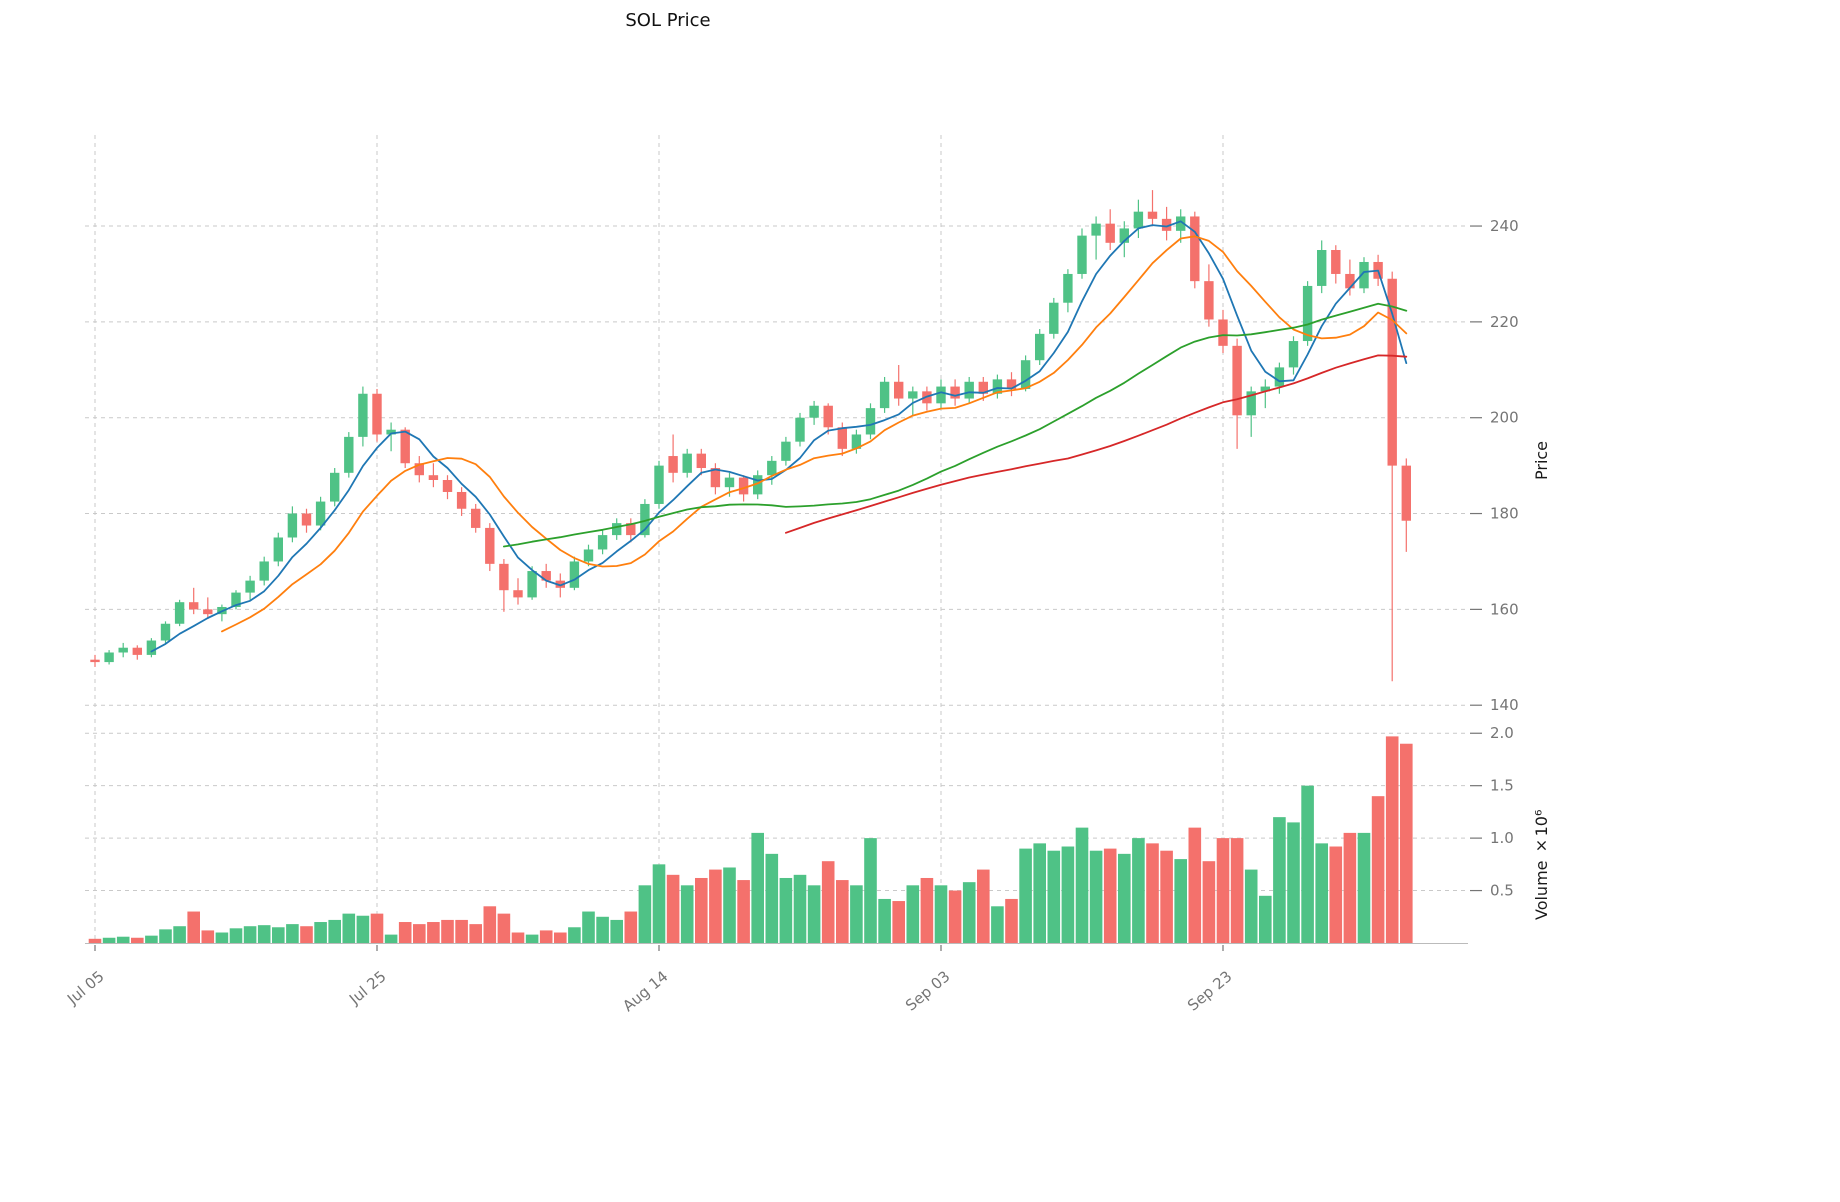 The image size is (1840, 1202). Describe the element at coordinates (1502, 786) in the screenshot. I see `volume-tick-label: 1.5` at that location.